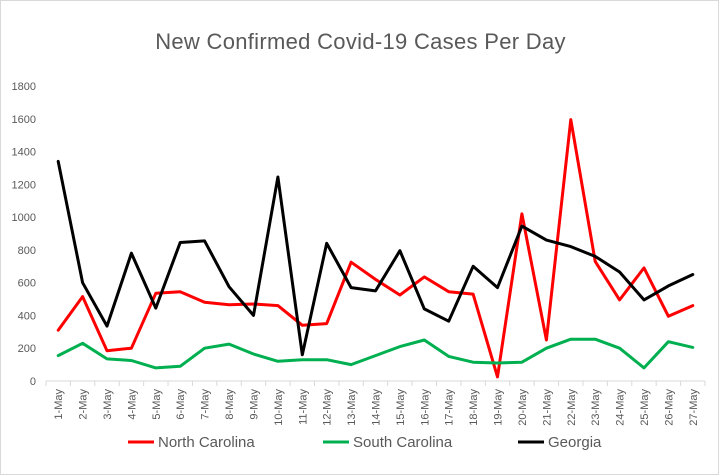 This screenshot has width=719, height=476. What do you see at coordinates (230, 404) in the screenshot?
I see `x-tick-label: 8-May` at bounding box center [230, 404].